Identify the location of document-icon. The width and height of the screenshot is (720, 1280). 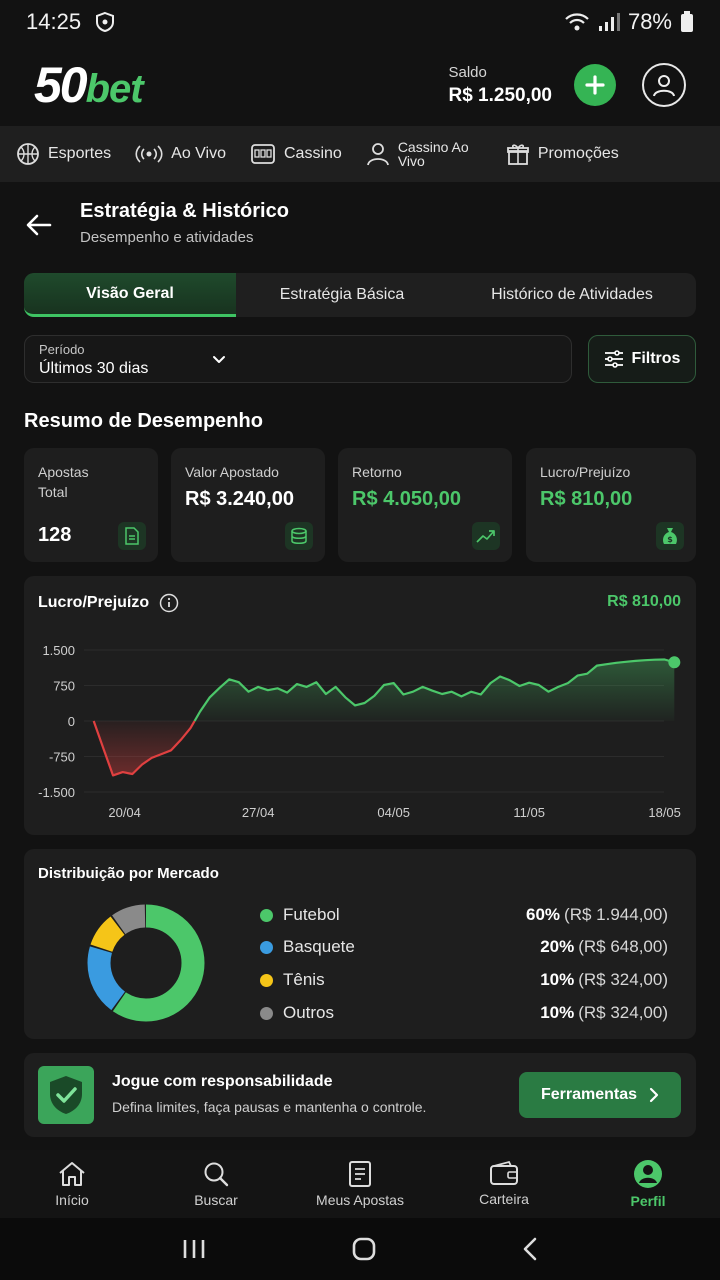
(132, 536).